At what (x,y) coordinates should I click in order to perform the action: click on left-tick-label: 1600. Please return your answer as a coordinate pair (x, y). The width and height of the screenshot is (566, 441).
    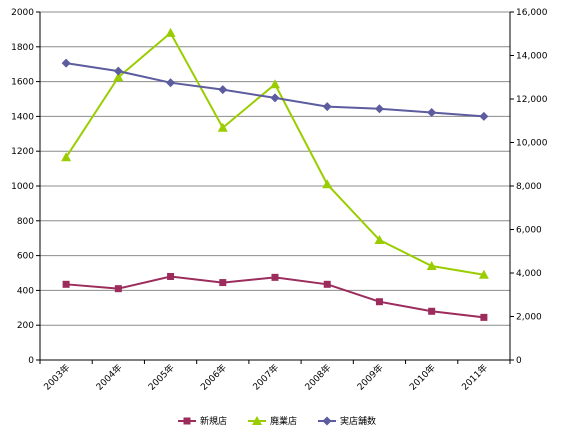
    Looking at the image, I should click on (22, 83).